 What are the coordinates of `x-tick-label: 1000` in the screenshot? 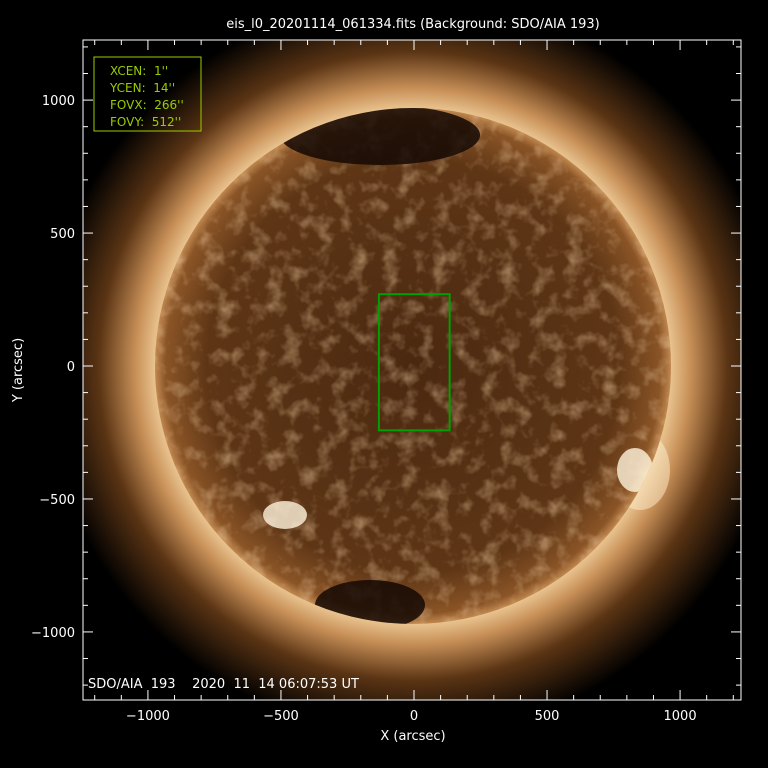 It's located at (680, 716).